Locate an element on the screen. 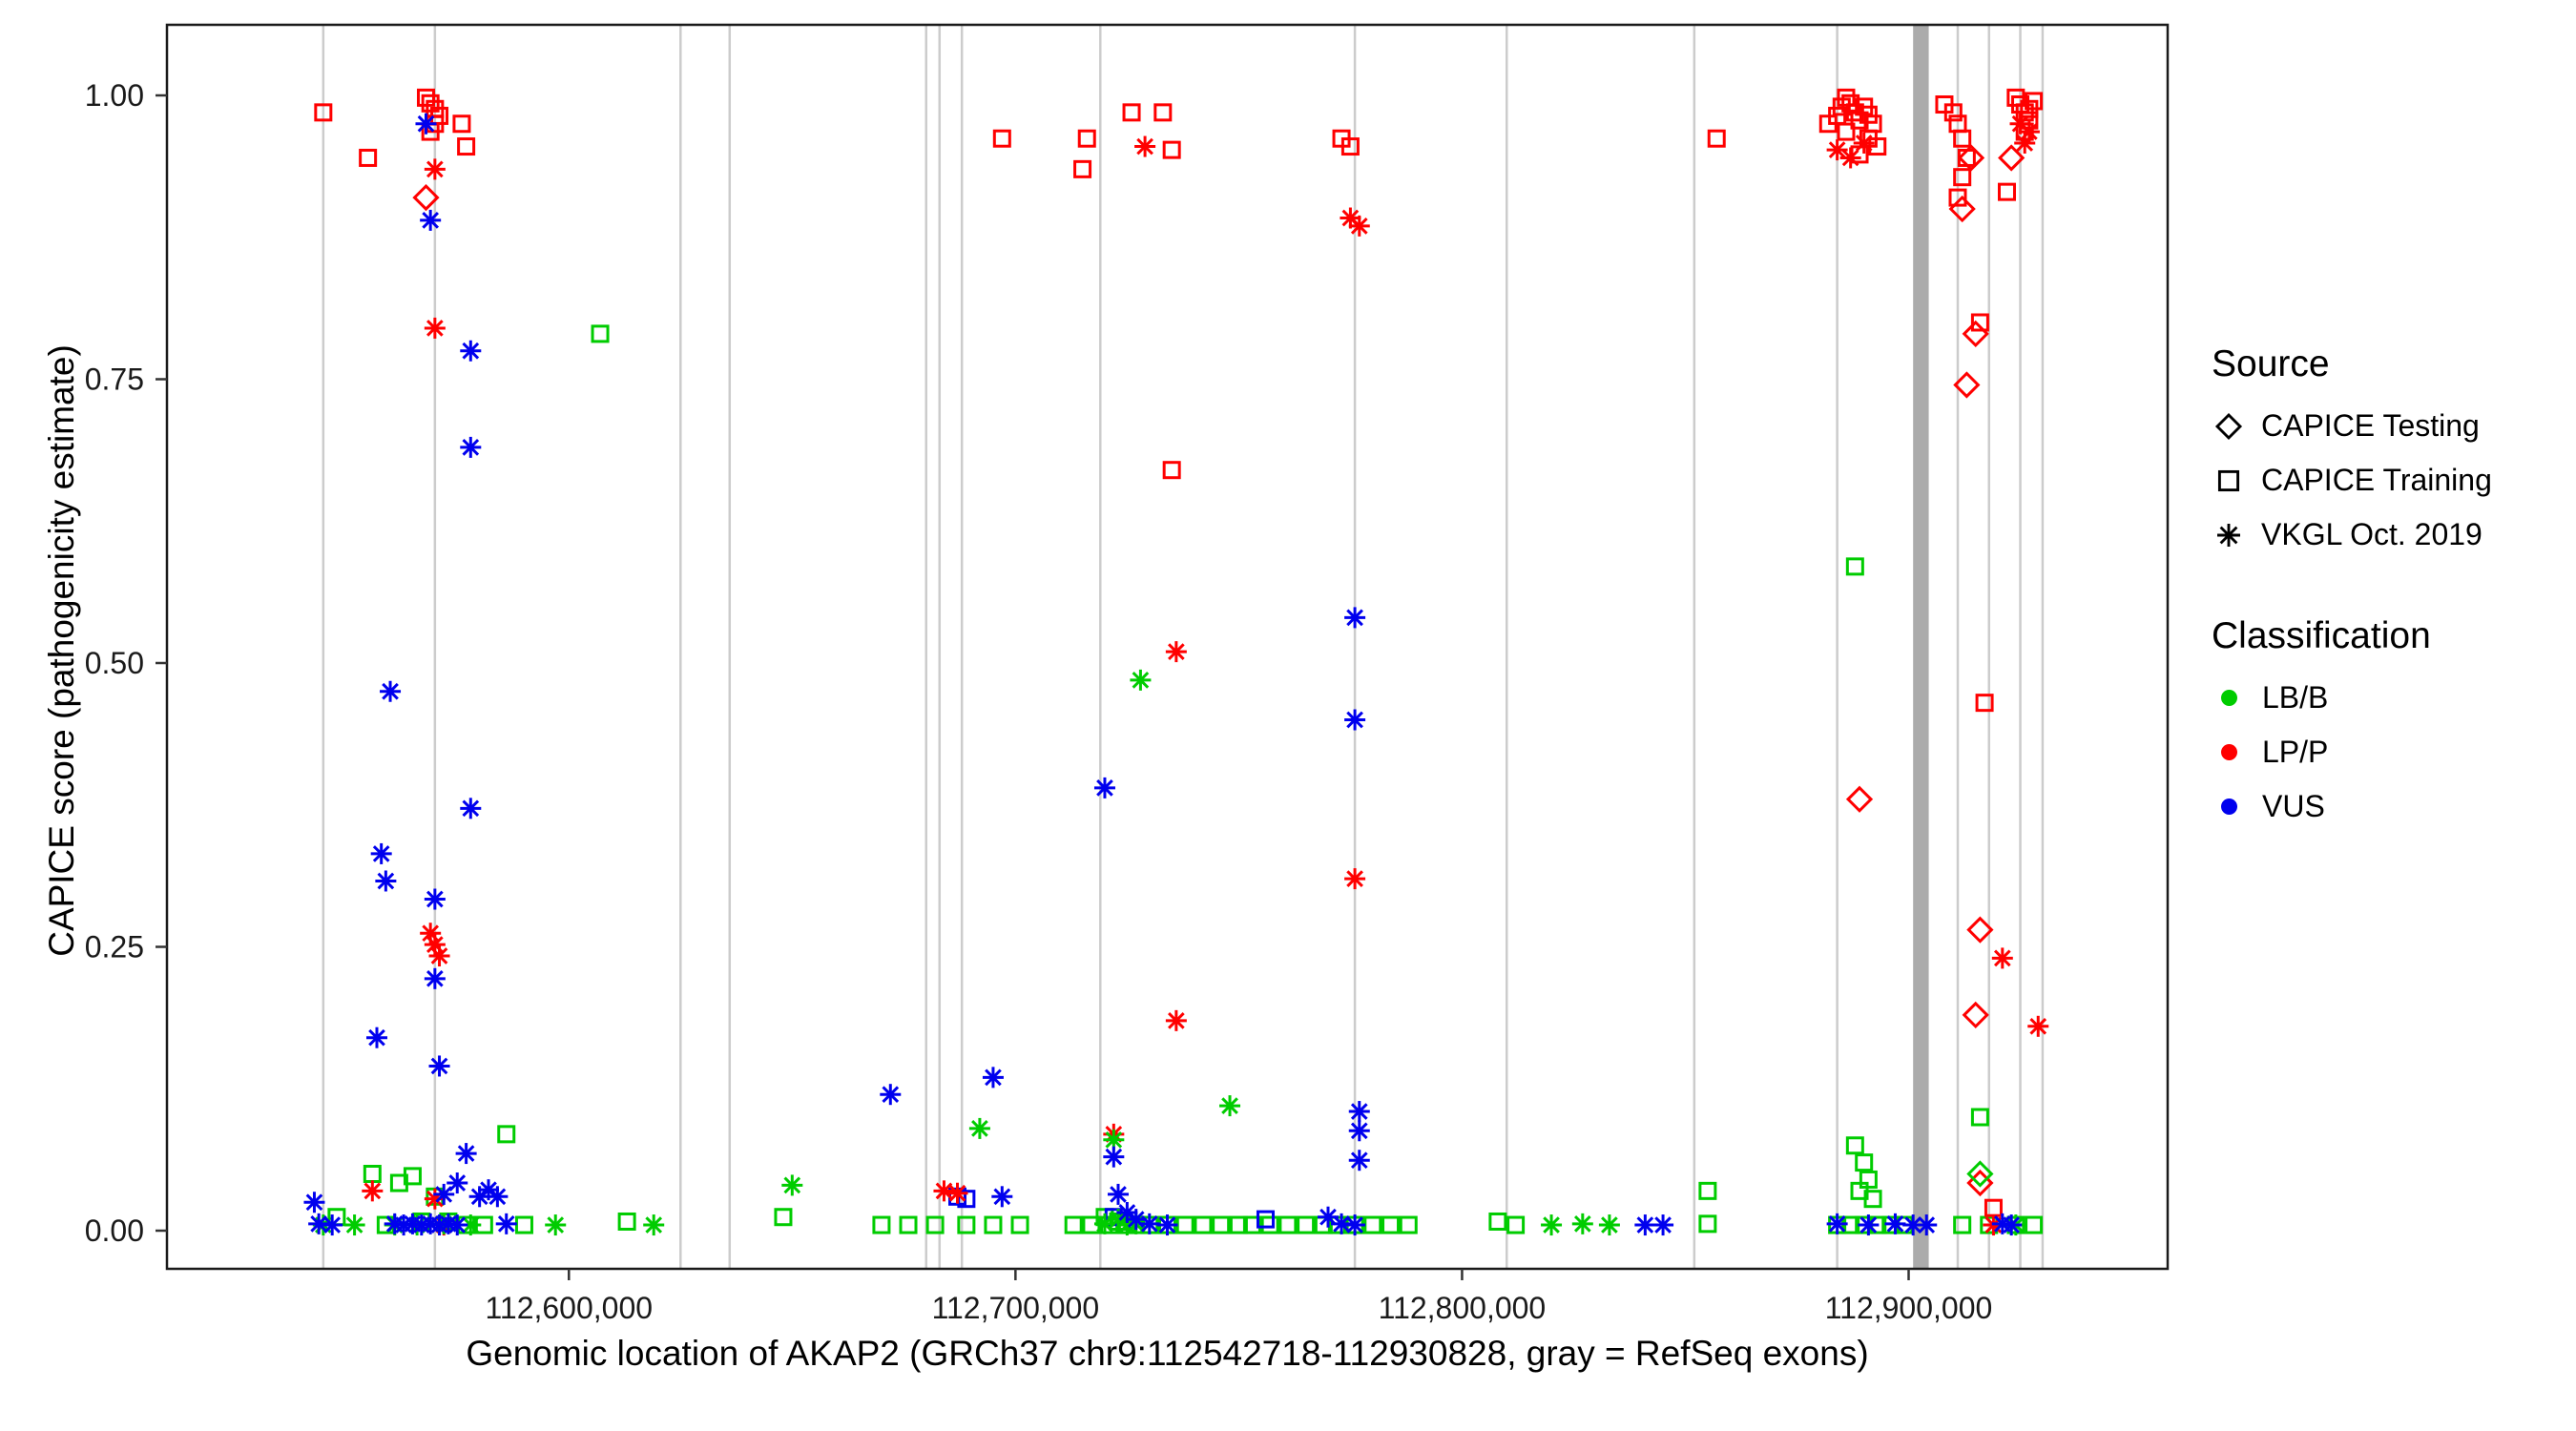 Image resolution: width=2576 pixels, height=1431 pixels. blue-dot-icon is located at coordinates (2229, 807).